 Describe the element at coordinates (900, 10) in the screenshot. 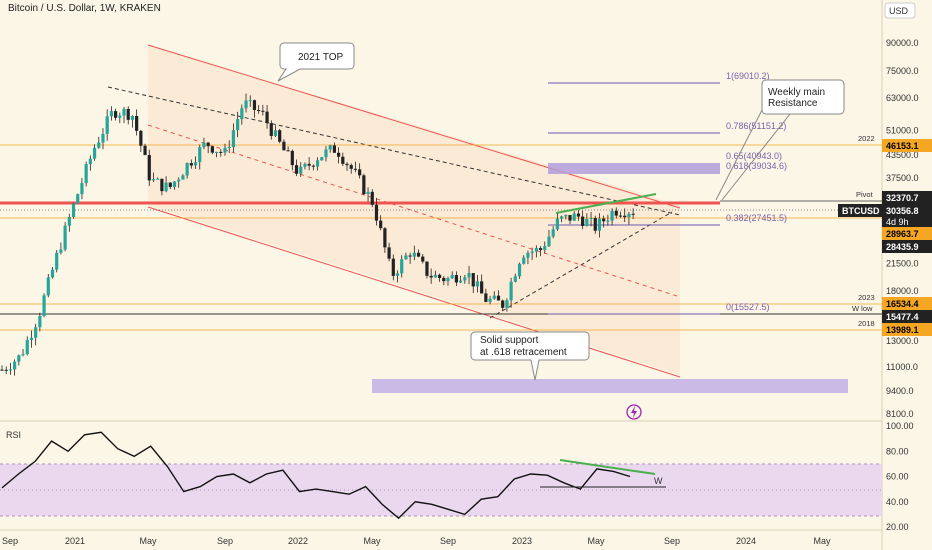

I see `currency-button: USD` at that location.